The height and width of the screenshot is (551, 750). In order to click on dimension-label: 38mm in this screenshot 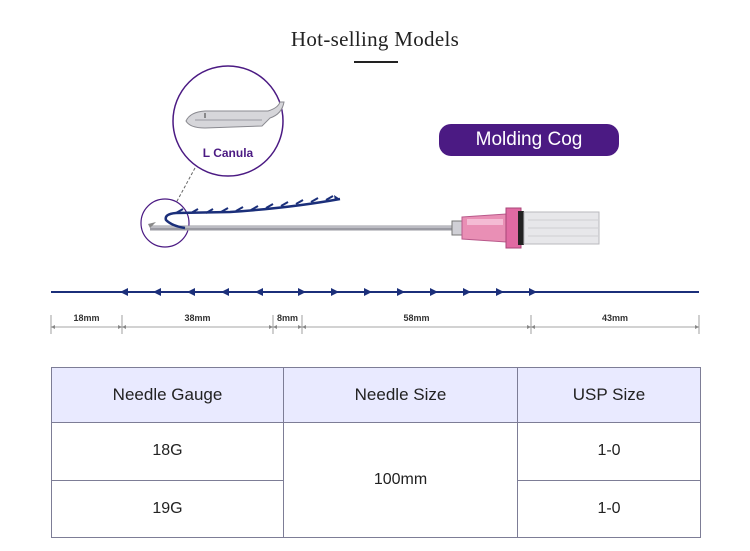, I will do `click(197, 318)`.